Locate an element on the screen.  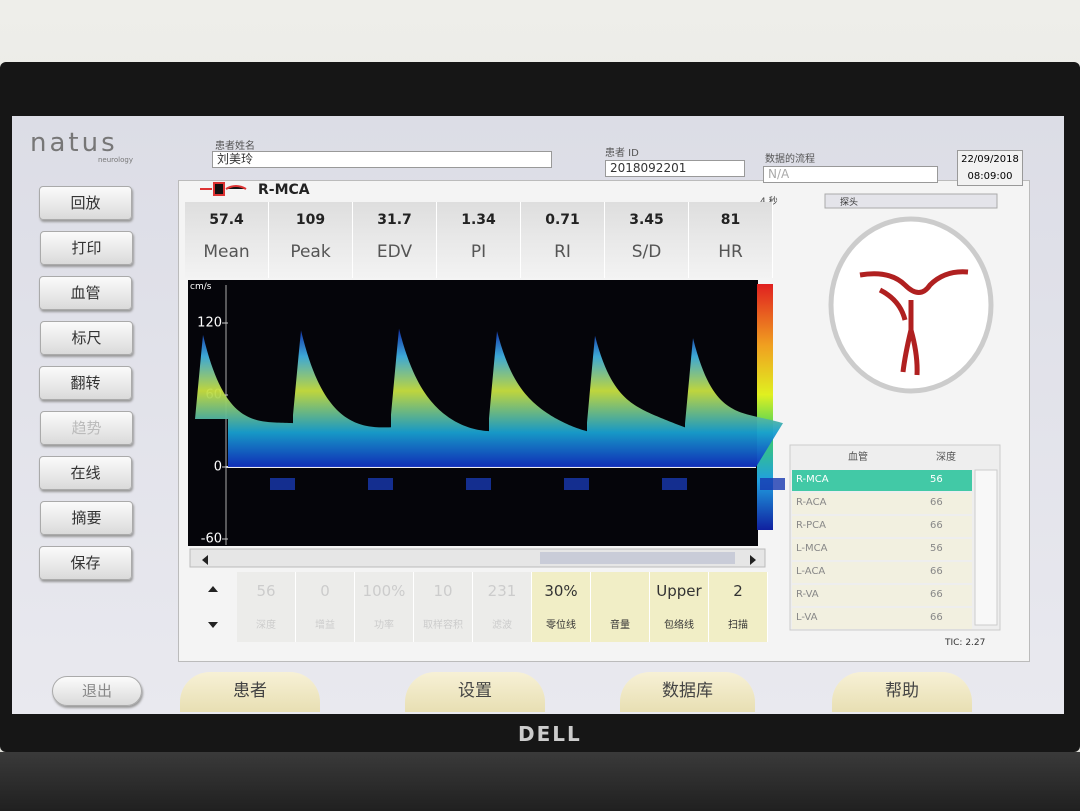
control-value: Upper is located at coordinates (679, 591).